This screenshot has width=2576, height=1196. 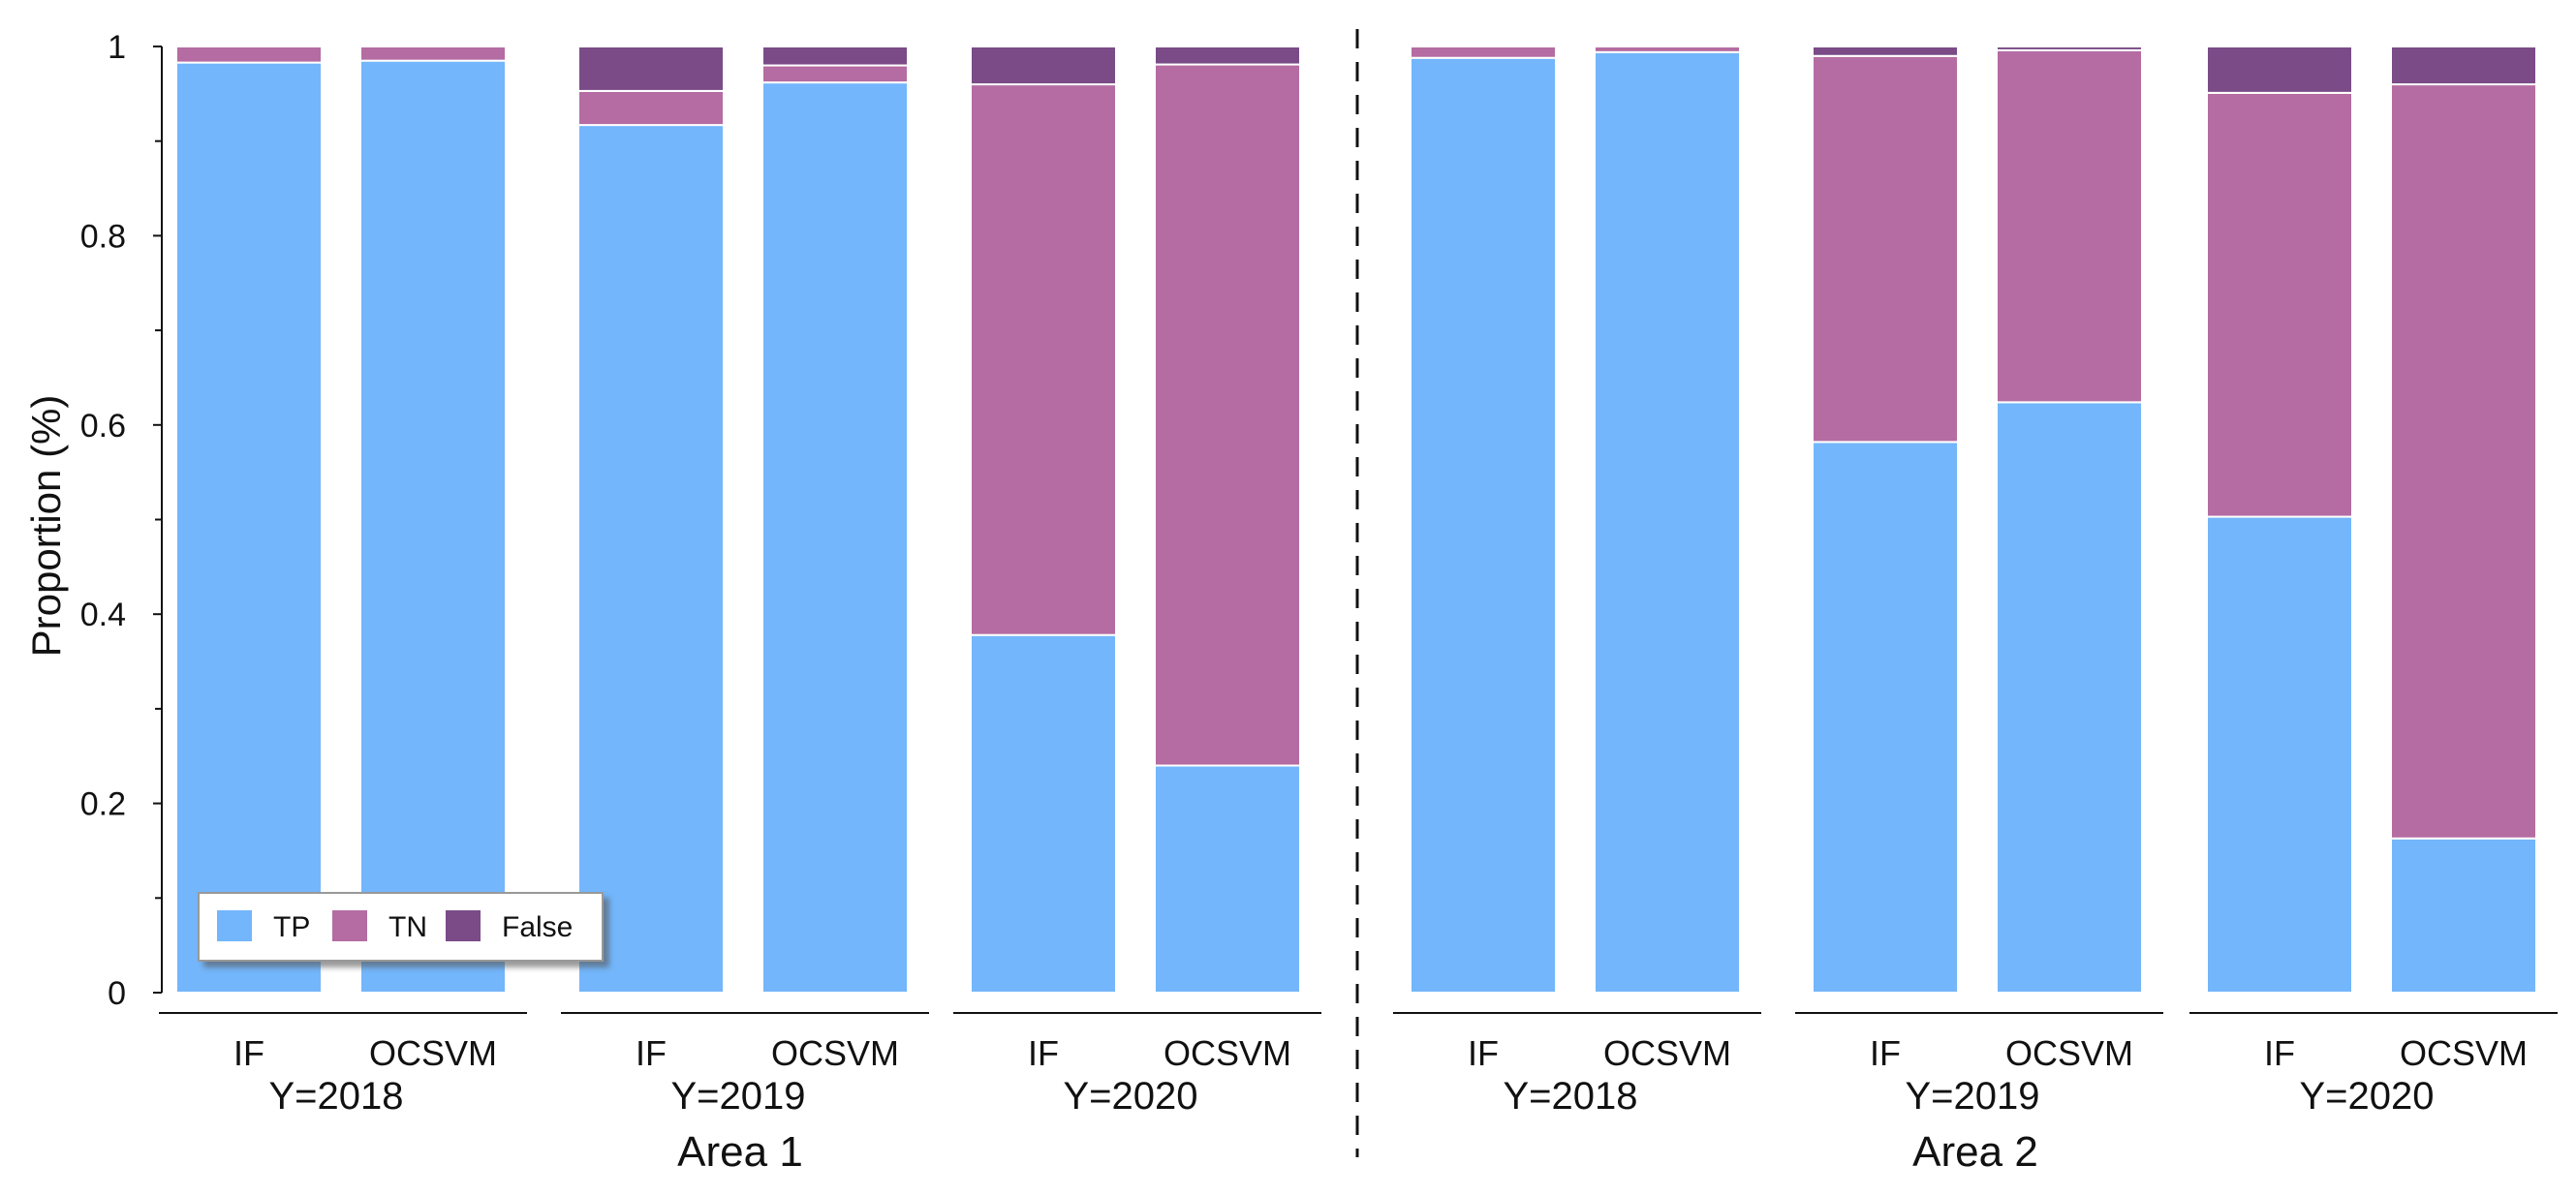 I want to click on legend-box, so click(x=401, y=927).